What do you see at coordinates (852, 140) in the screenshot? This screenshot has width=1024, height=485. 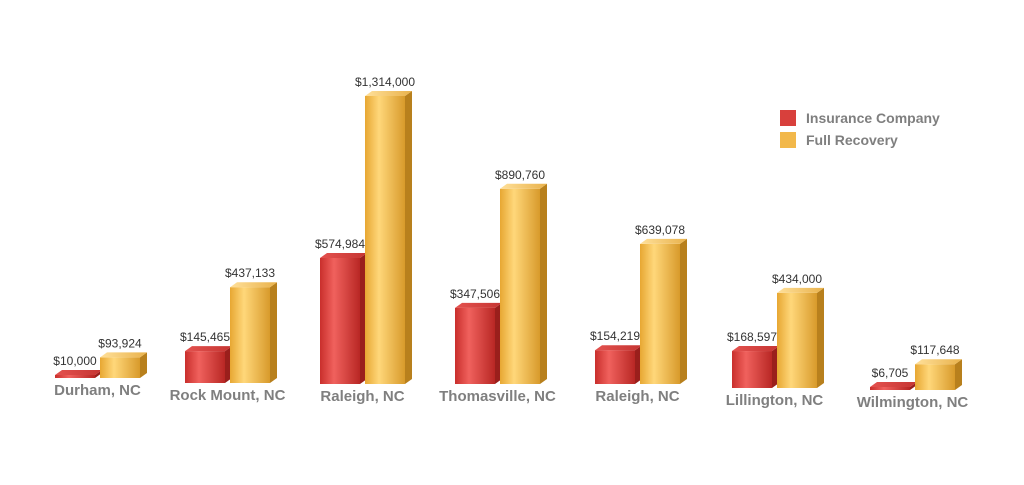 I see `legend-label-full-recovery: Full Recovery` at bounding box center [852, 140].